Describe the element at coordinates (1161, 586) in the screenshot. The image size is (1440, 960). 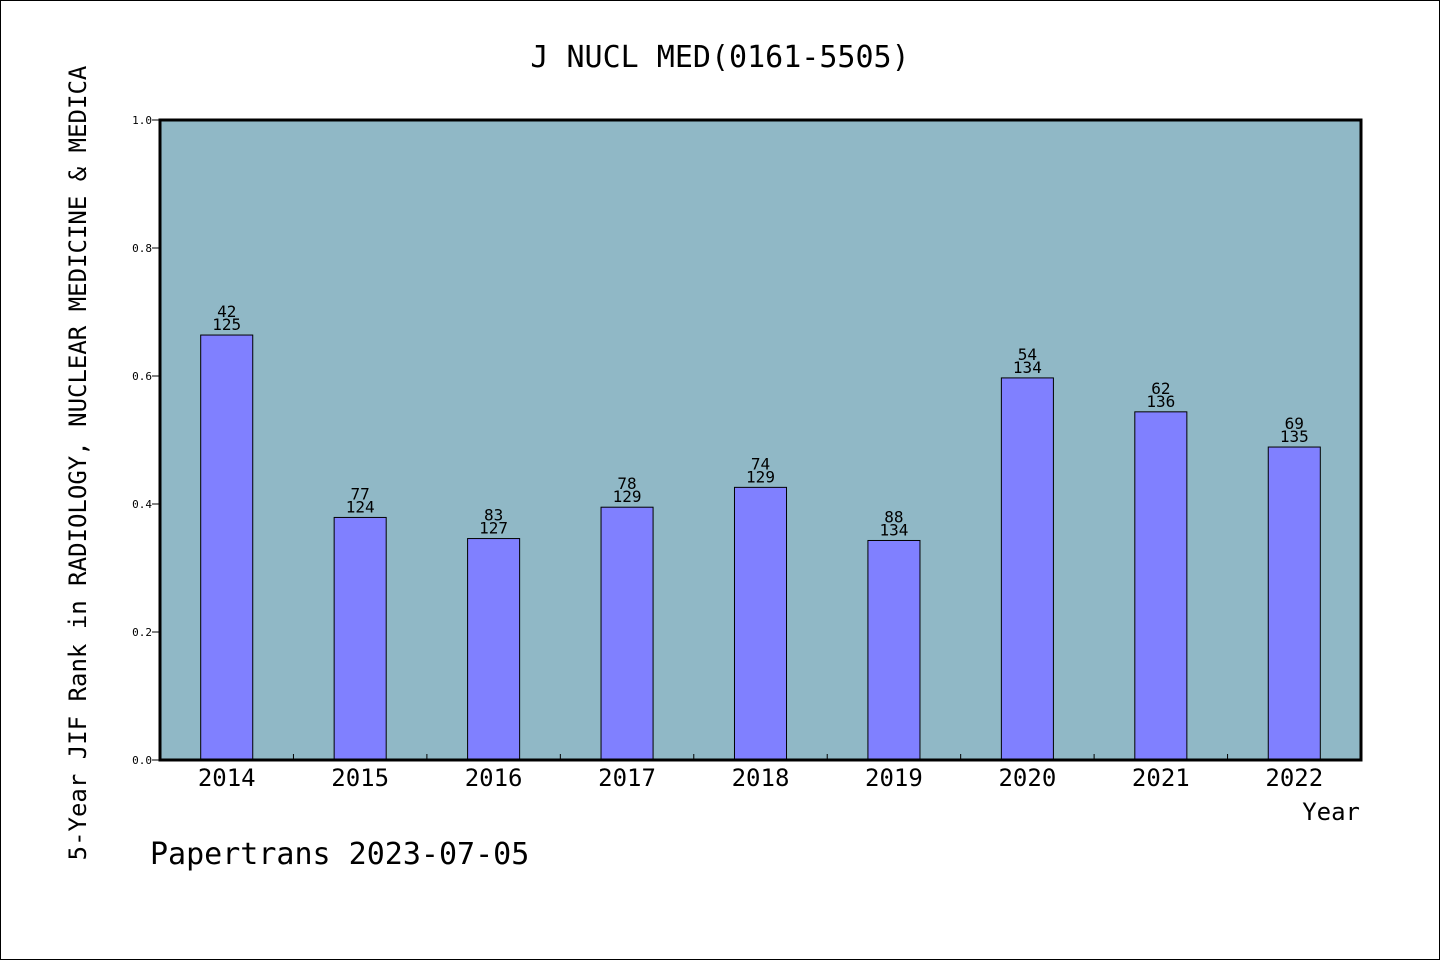
I see `bar-2021` at that location.